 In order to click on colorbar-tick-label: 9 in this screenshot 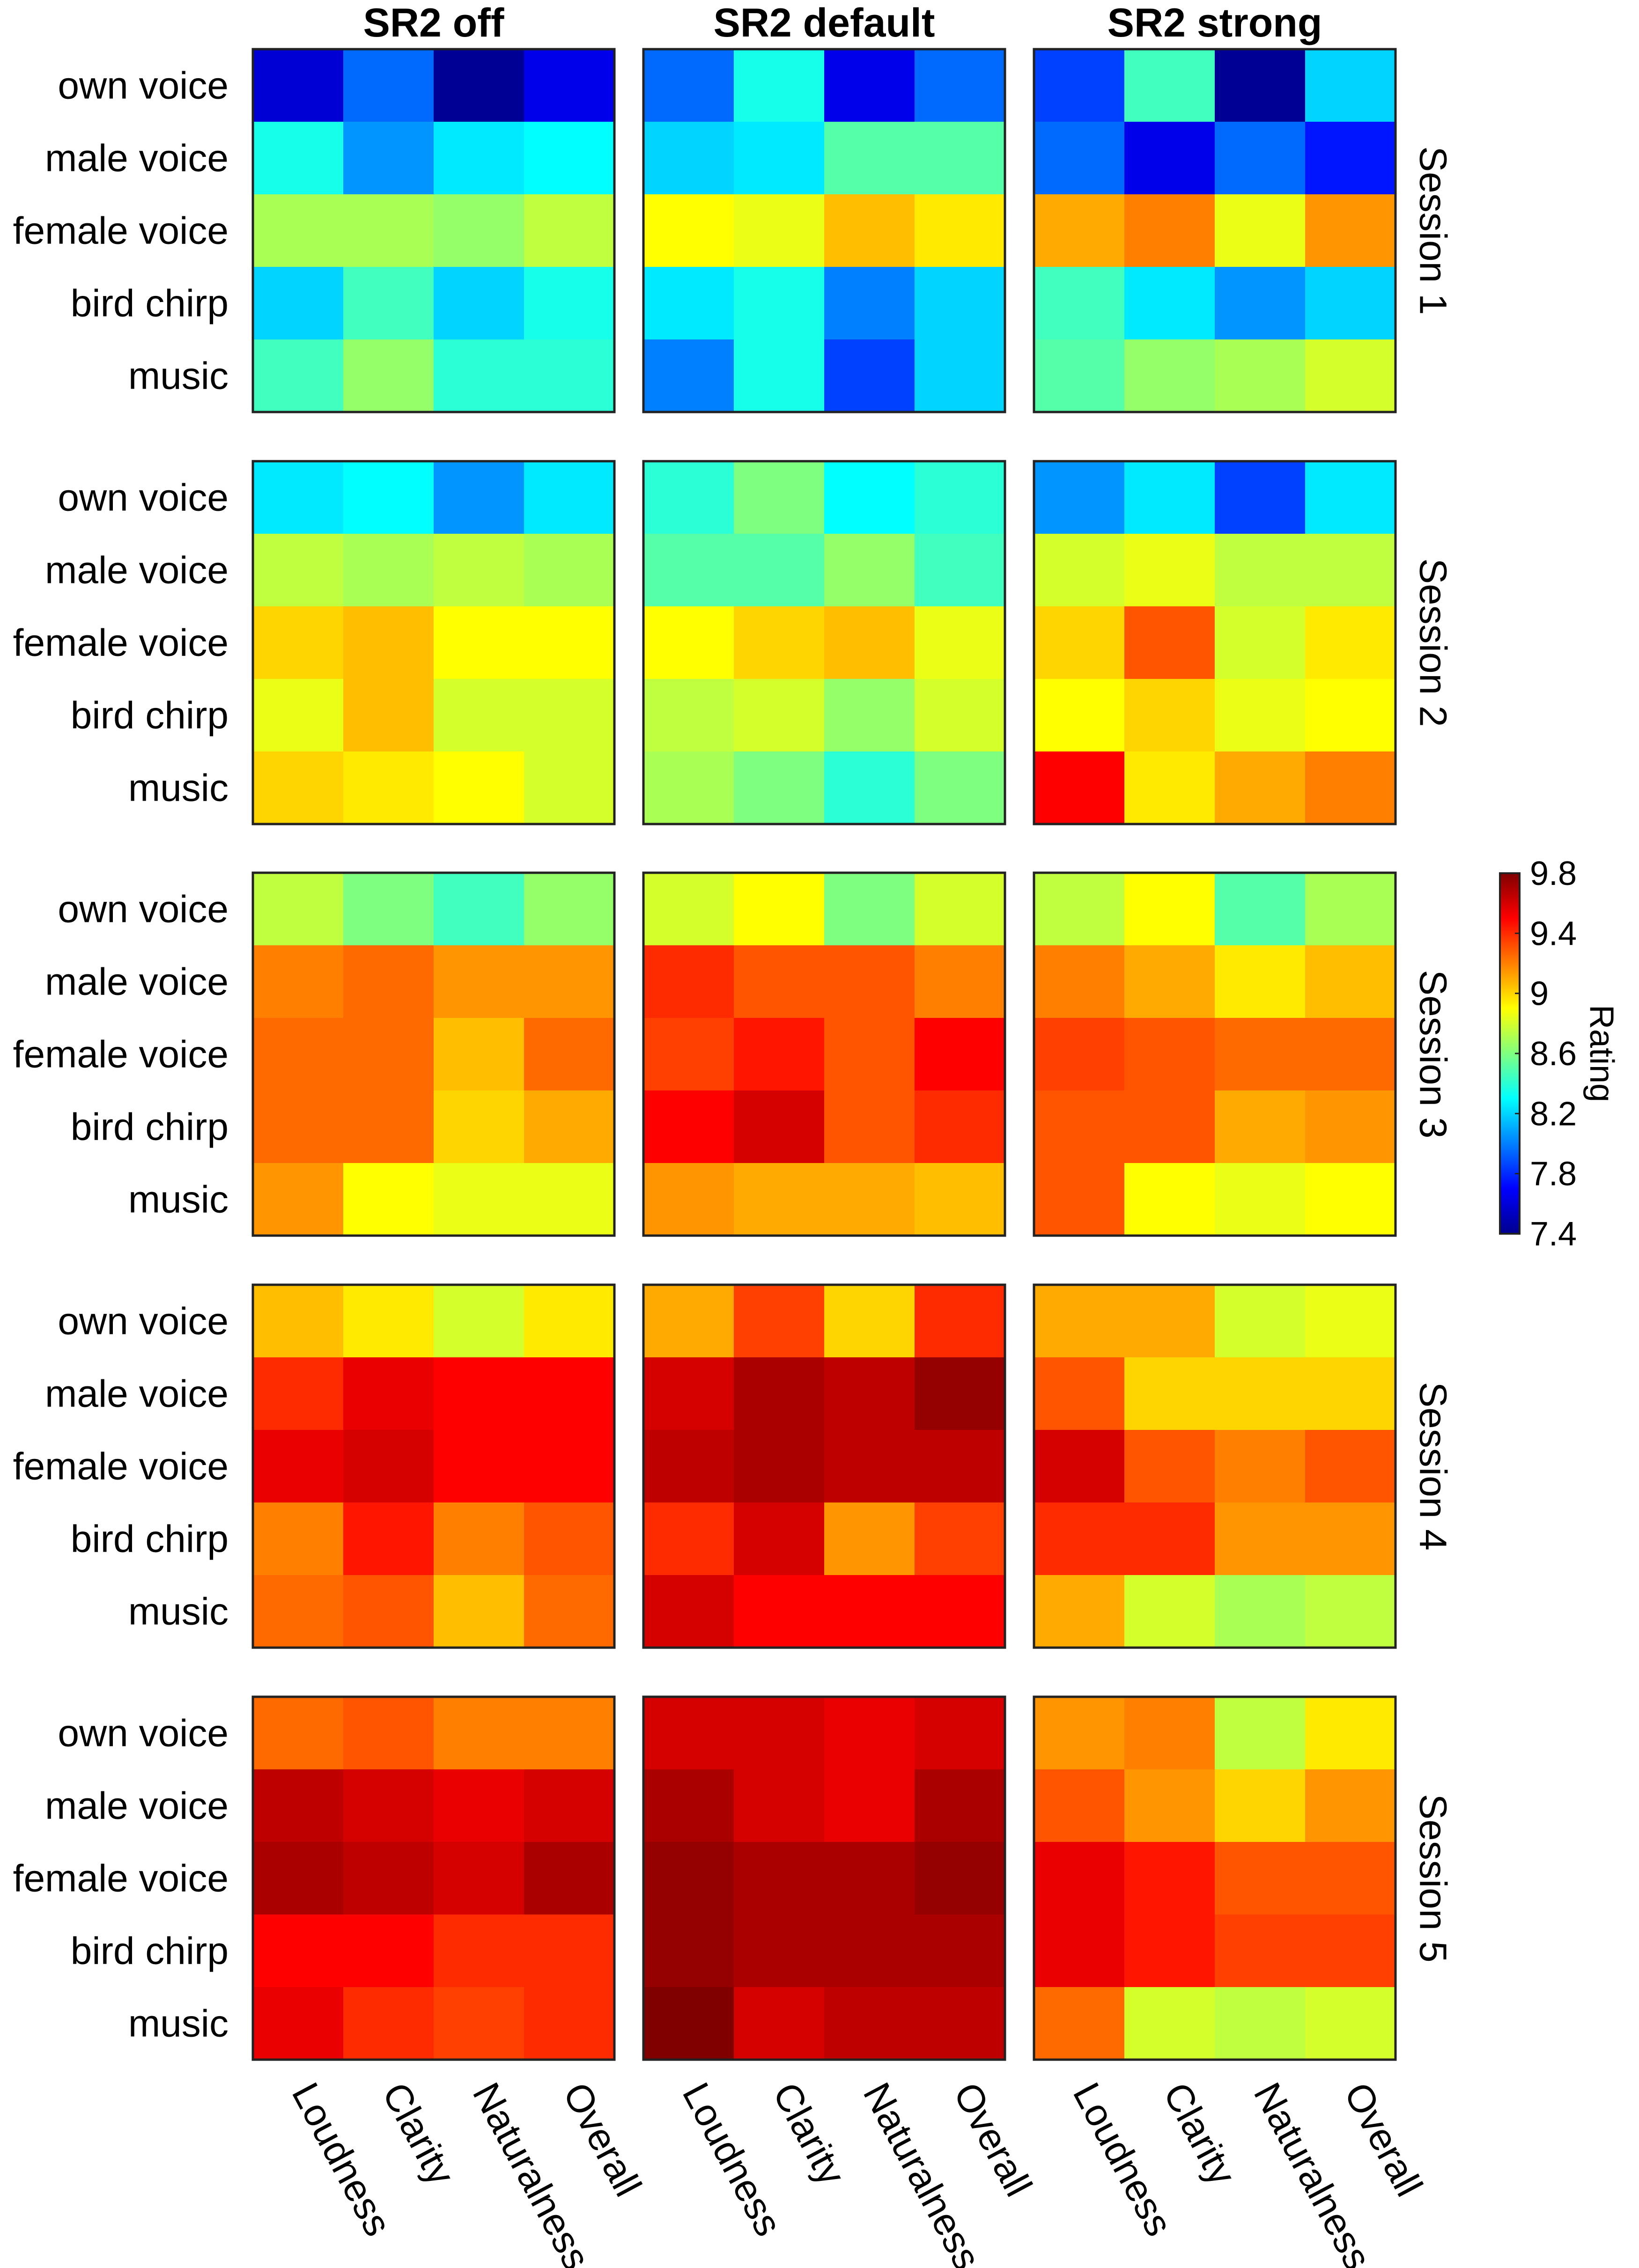, I will do `click(1539, 994)`.